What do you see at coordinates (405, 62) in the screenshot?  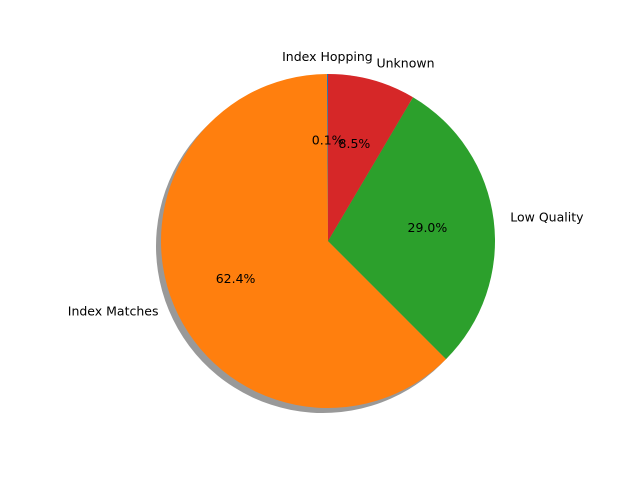 I see `slice-label-unknown: Unknown` at bounding box center [405, 62].